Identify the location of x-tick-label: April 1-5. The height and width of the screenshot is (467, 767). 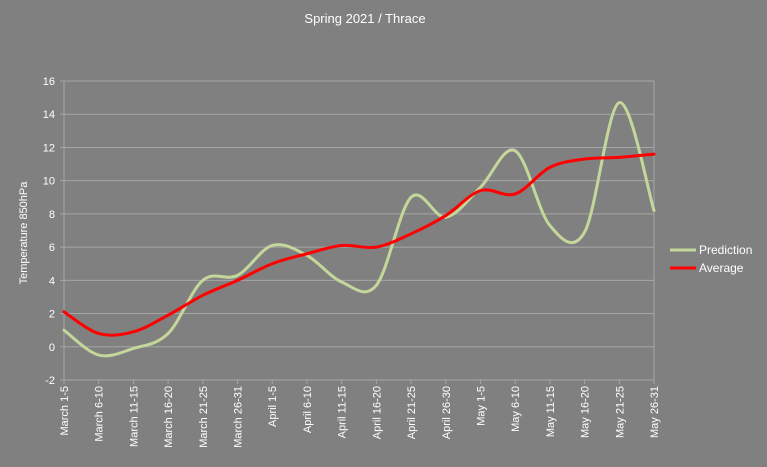
(273, 406).